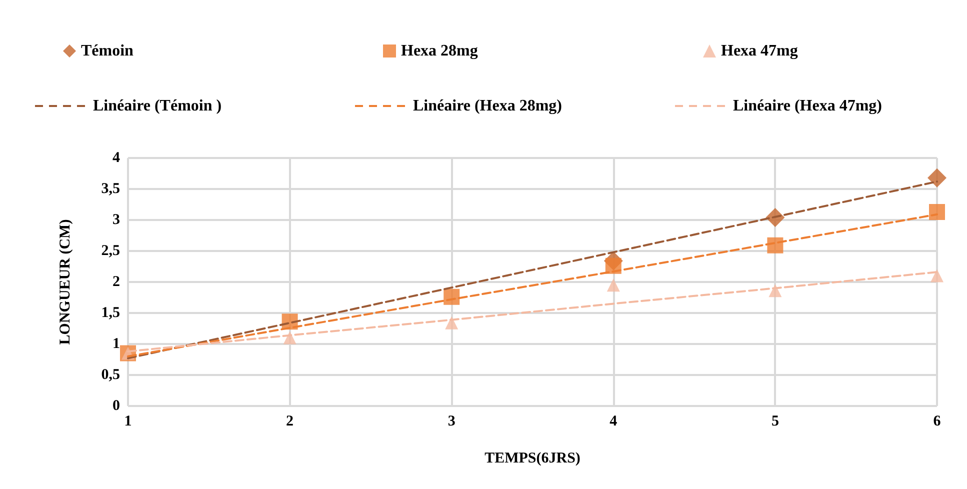 The image size is (967, 489). What do you see at coordinates (116, 344) in the screenshot?
I see `y-tick-label: 1` at bounding box center [116, 344].